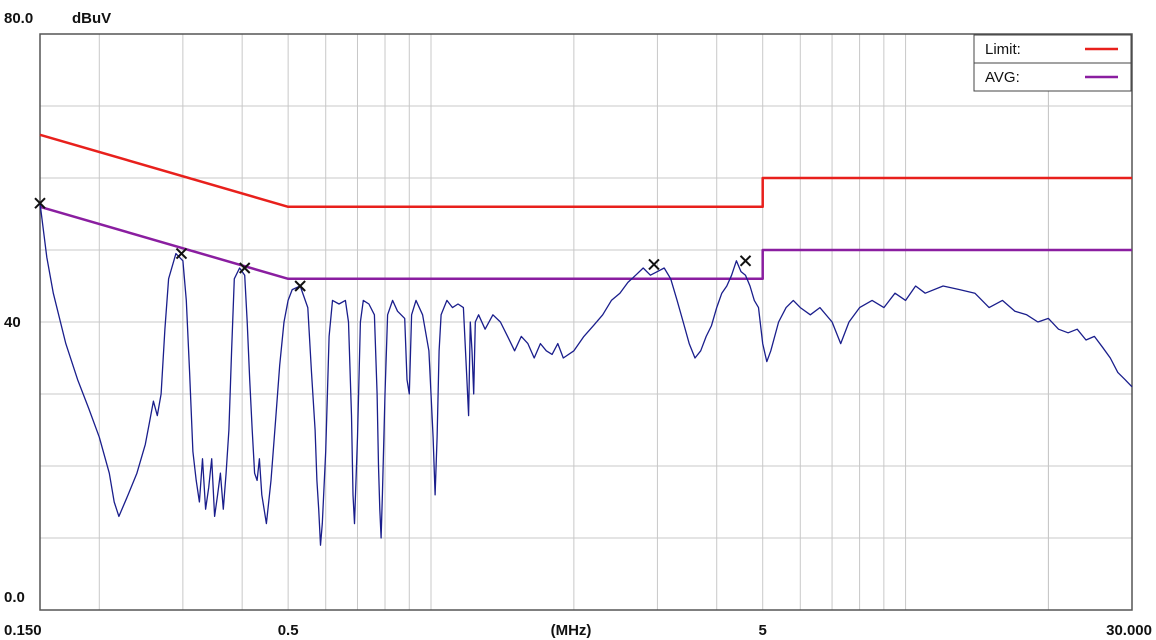 This screenshot has width=1156, height=640. What do you see at coordinates (393, 244) in the screenshot?
I see `peak-markers` at bounding box center [393, 244].